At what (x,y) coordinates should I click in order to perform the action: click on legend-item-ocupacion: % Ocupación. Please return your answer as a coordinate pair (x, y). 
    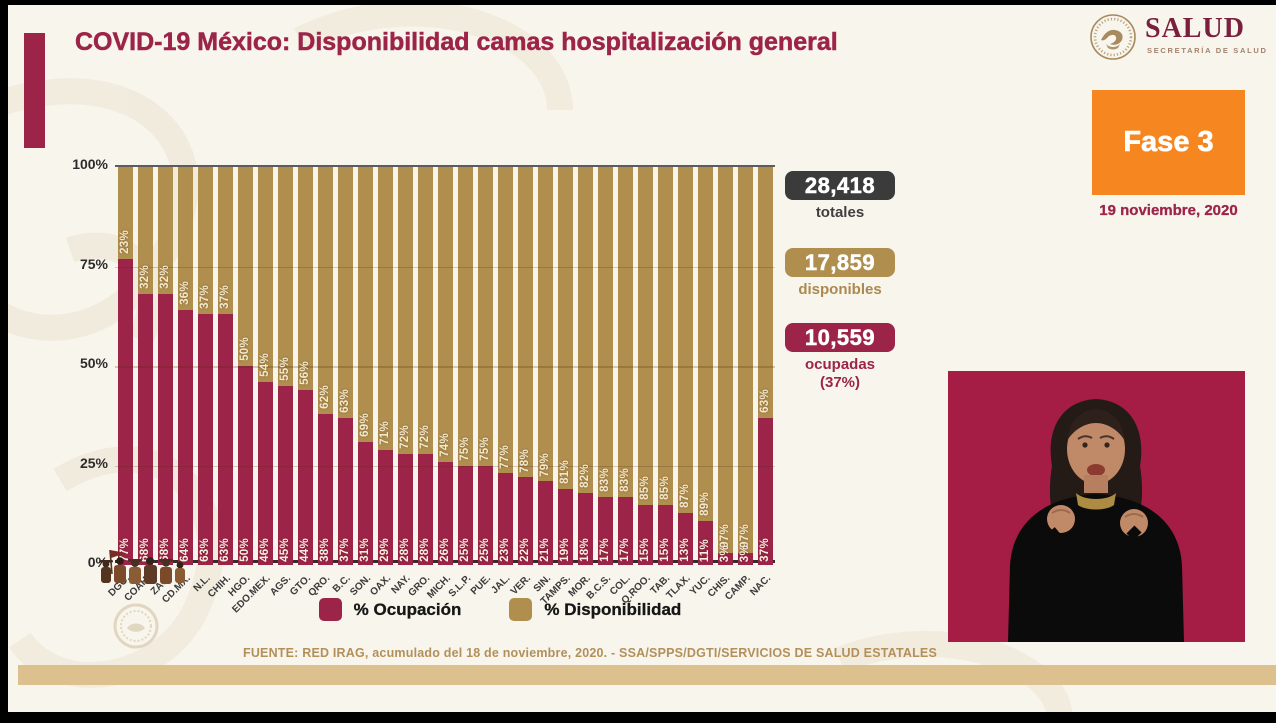
    Looking at the image, I should click on (390, 609).